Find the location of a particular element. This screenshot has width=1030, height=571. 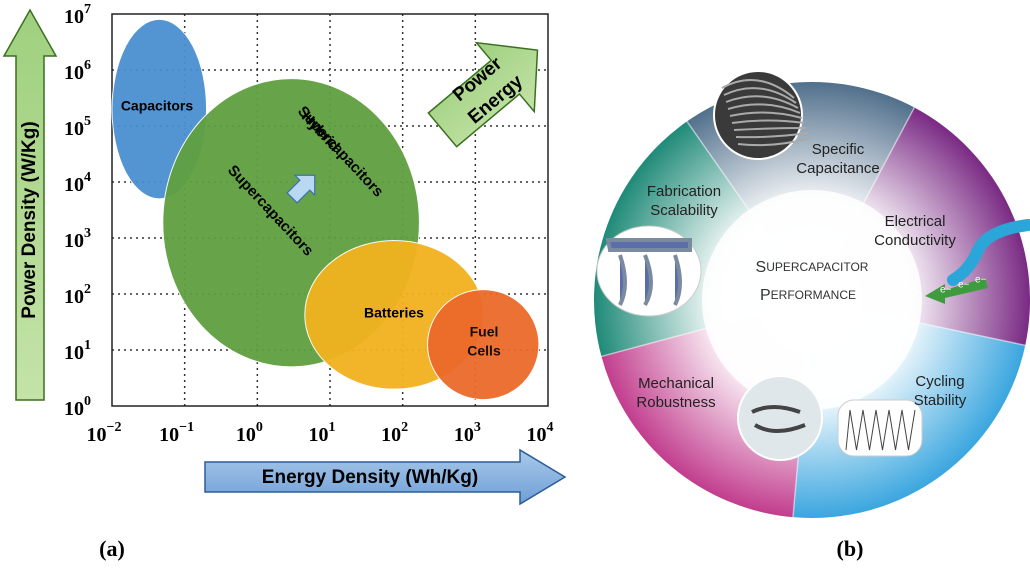

y-tick-label: 10⁵ is located at coordinates (77, 126).